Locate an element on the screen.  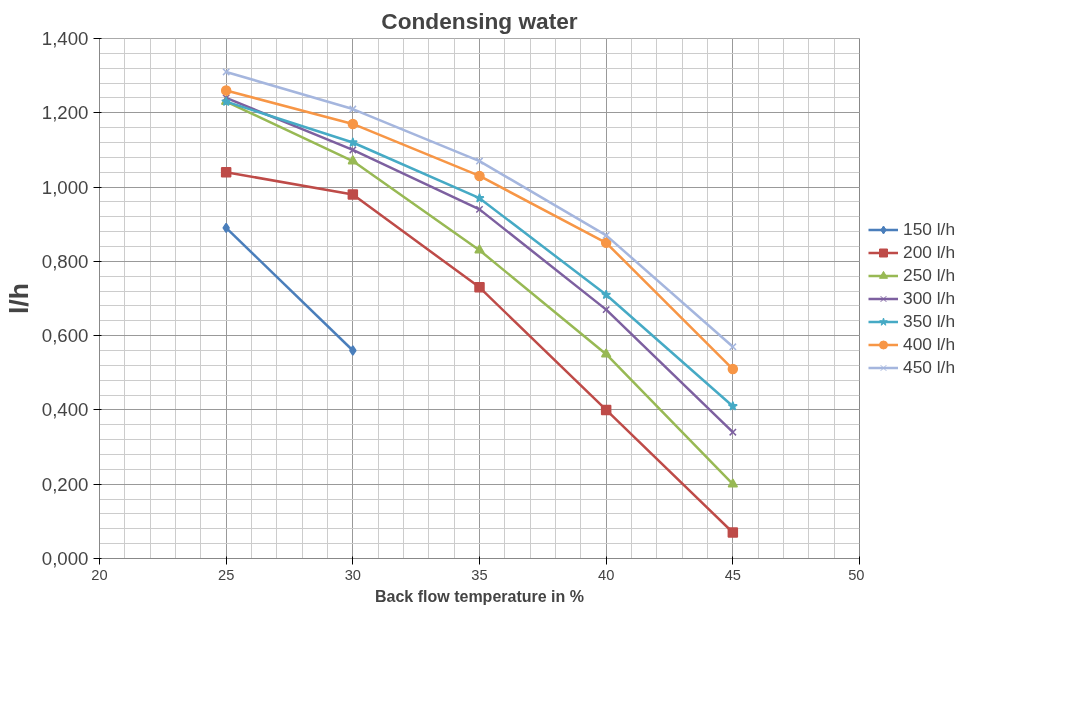
y-tick-label: 0,800 is located at coordinates (65, 261).